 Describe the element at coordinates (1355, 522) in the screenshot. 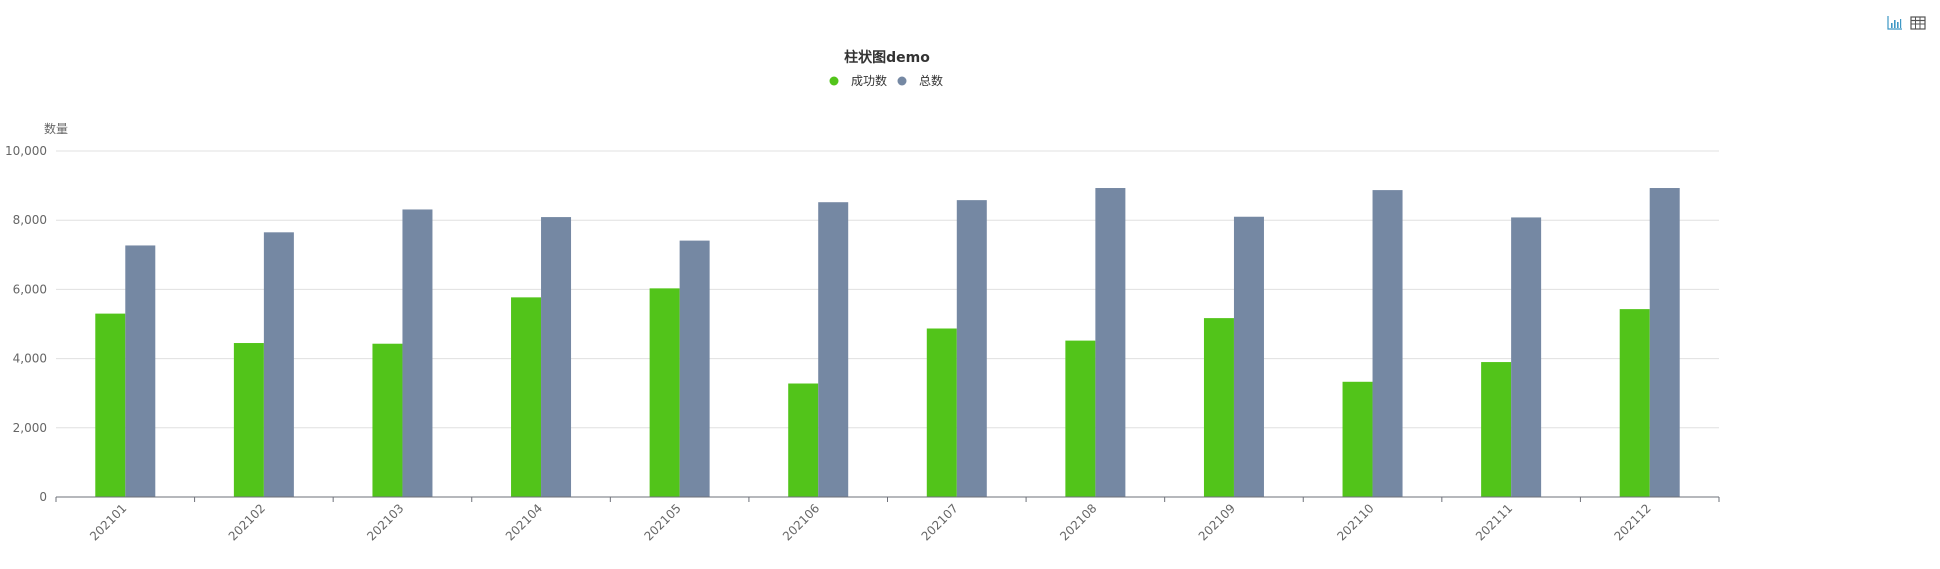

I see `x-tick-label: 202110` at that location.